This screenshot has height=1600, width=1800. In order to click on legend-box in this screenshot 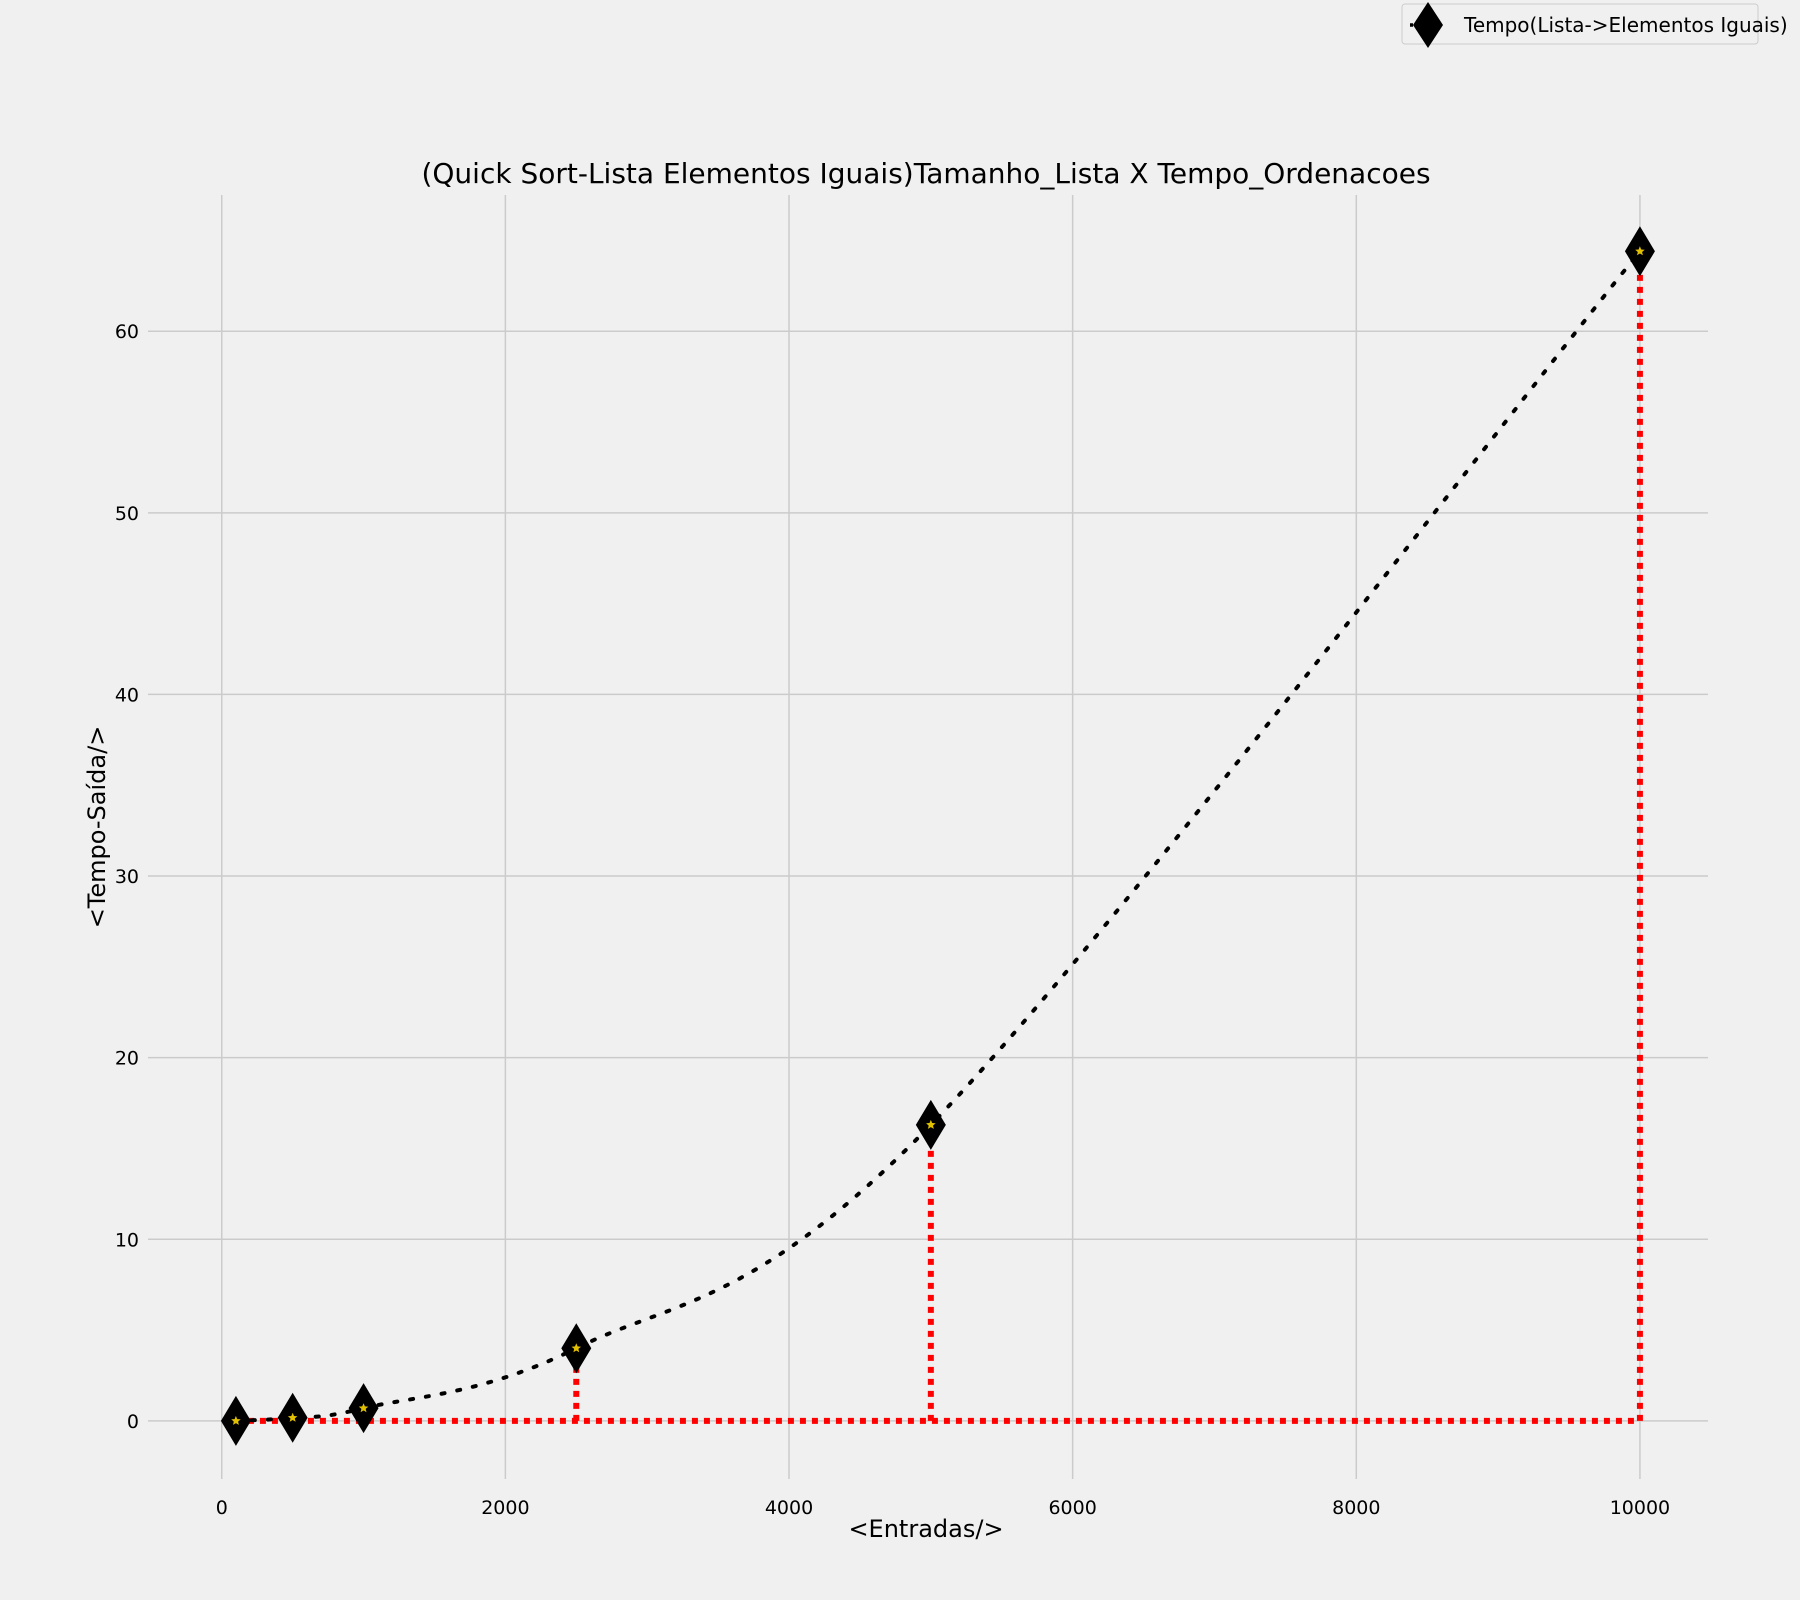, I will do `click(1580, 24)`.